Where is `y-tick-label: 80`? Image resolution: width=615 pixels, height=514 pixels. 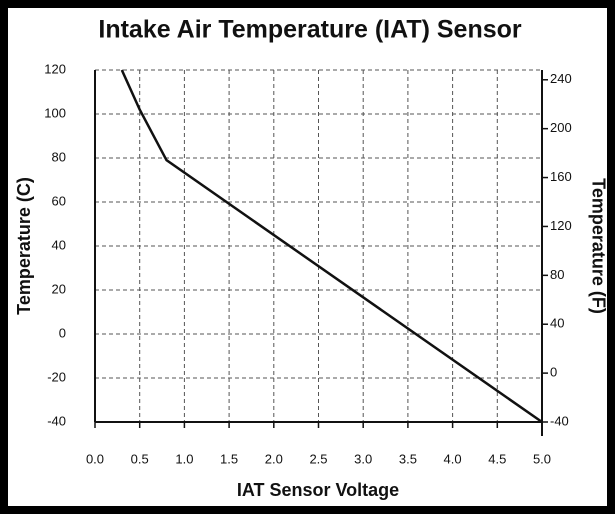 y-tick-label: 80 is located at coordinates (59, 156).